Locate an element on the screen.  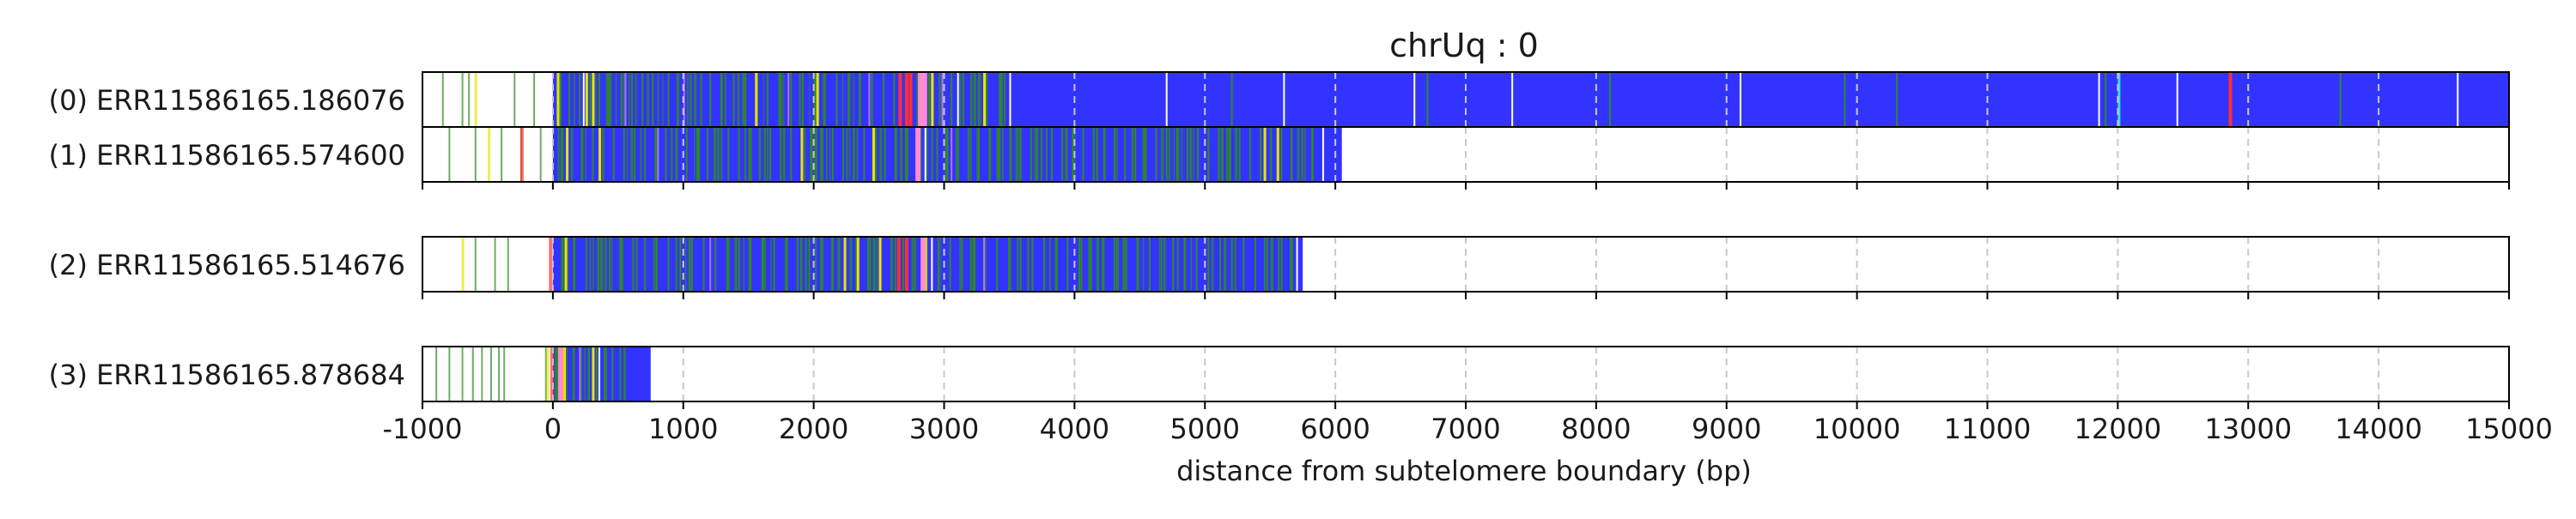
x-tick-label: -1000 is located at coordinates (423, 429).